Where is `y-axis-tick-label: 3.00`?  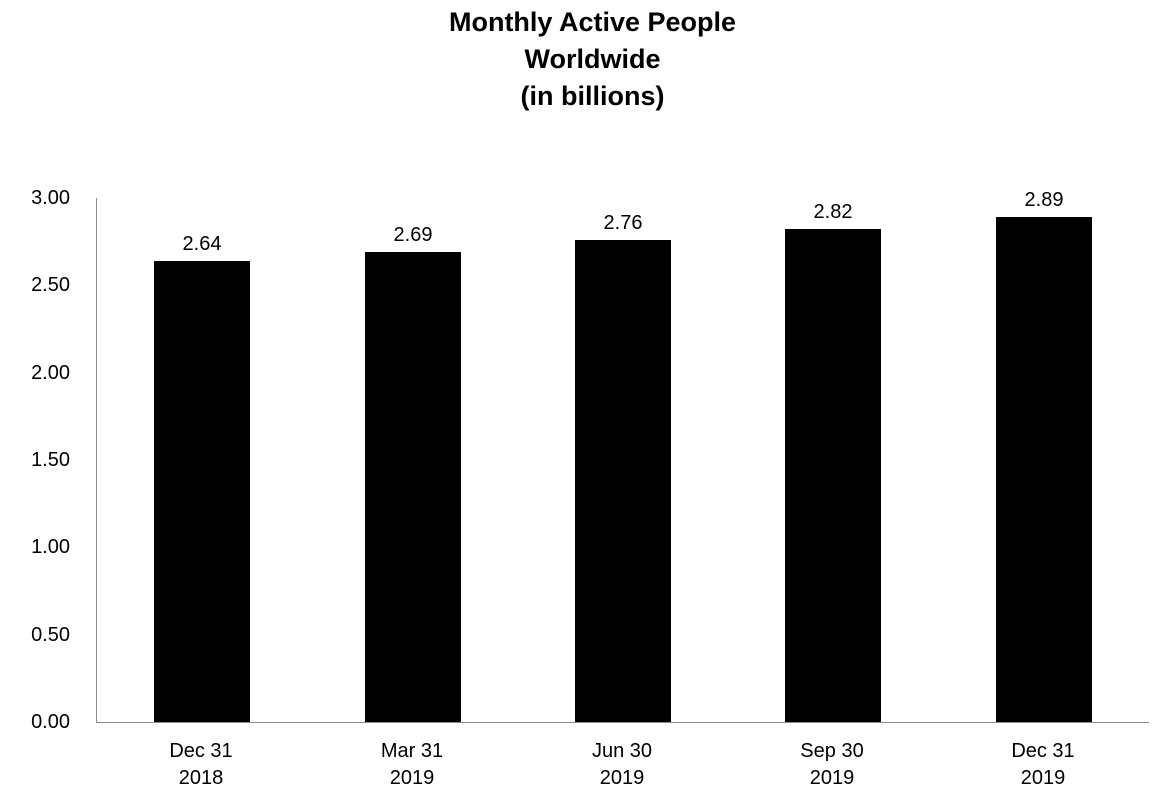 y-axis-tick-label: 3.00 is located at coordinates (50, 198).